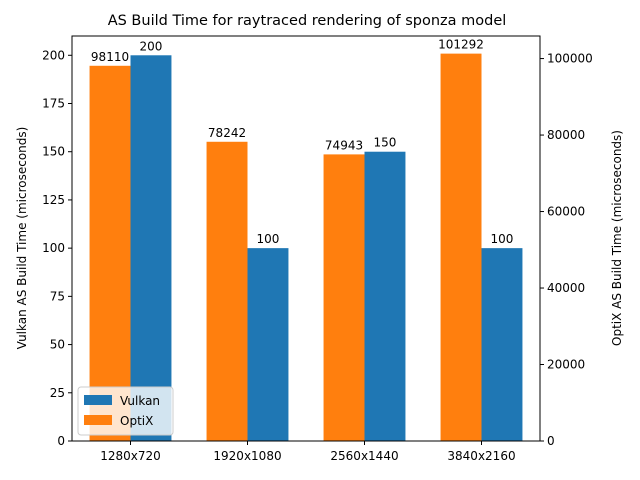  What do you see at coordinates (57, 345) in the screenshot?
I see `y-left-tick-label-50: 50` at bounding box center [57, 345].